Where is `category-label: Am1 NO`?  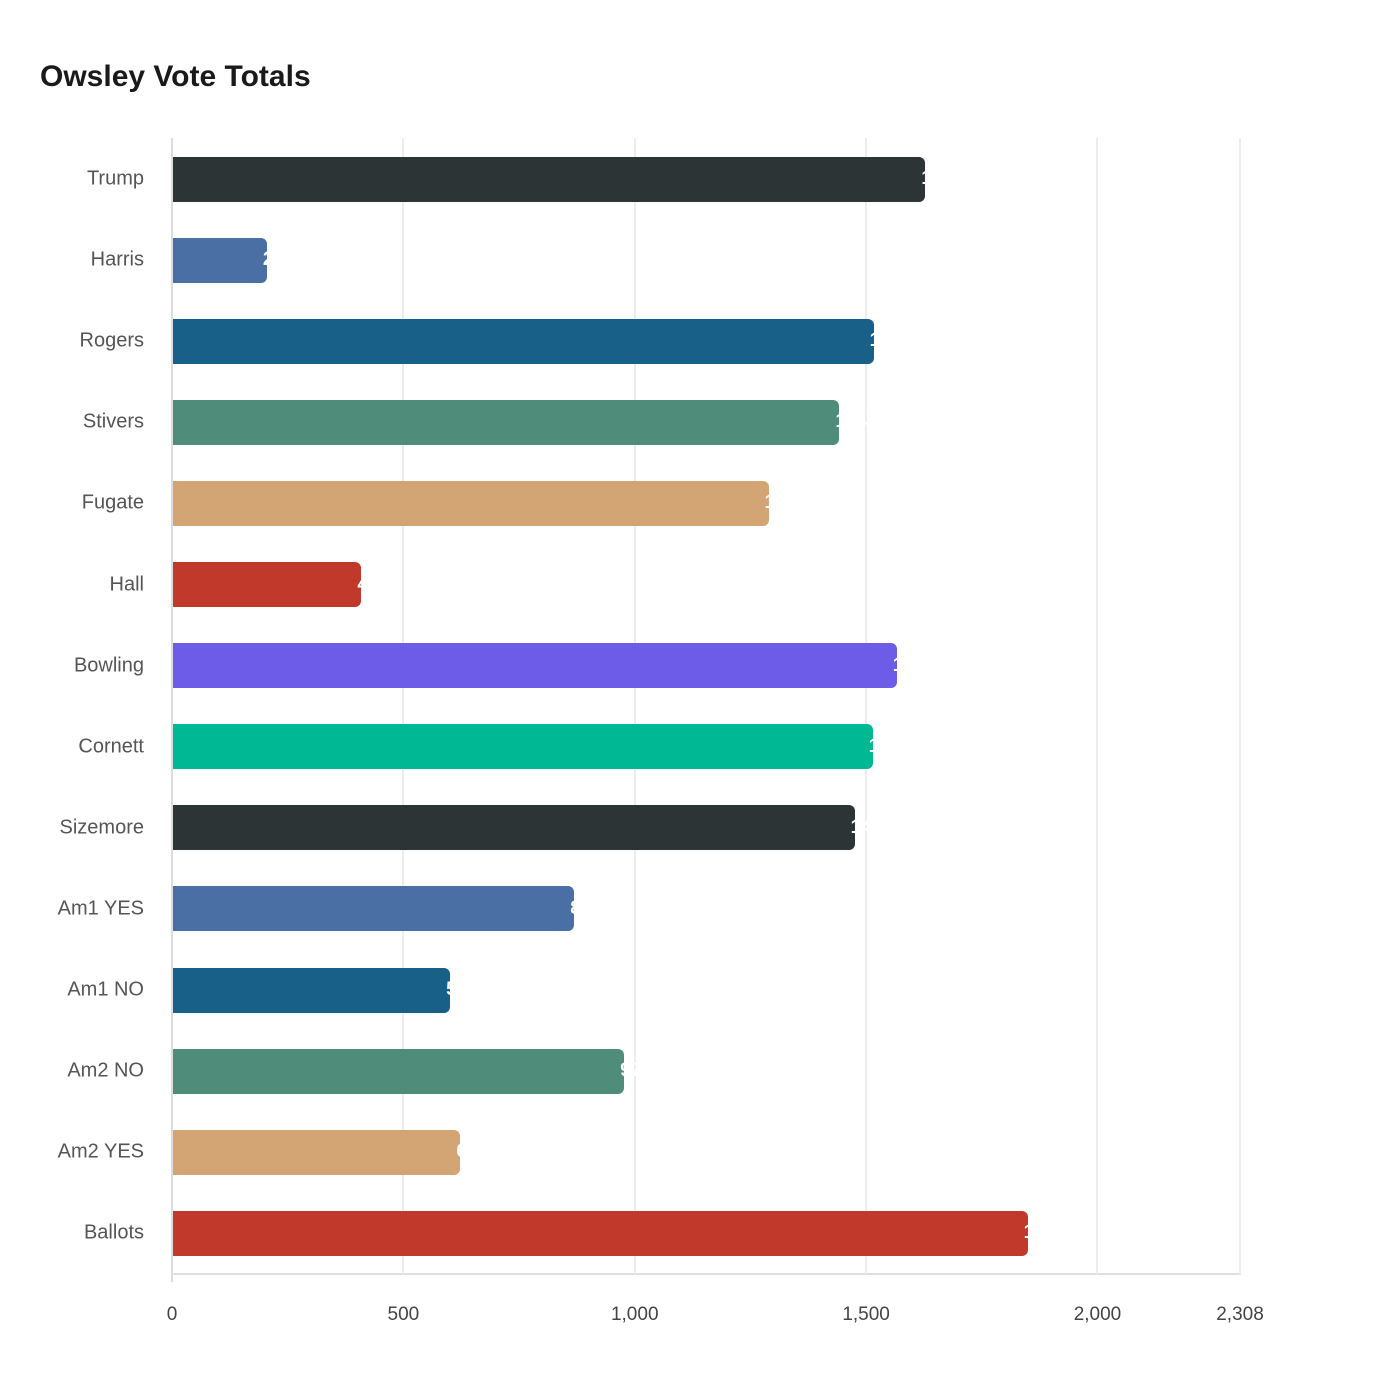
category-label: Am1 NO is located at coordinates (105, 989).